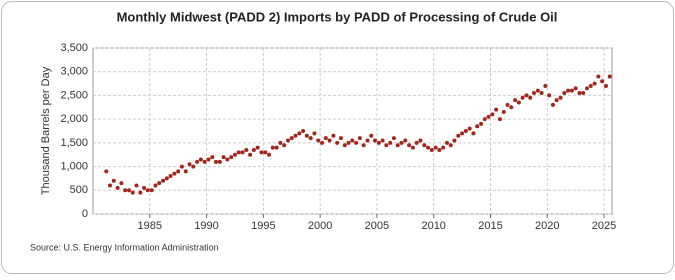 The width and height of the screenshot is (675, 280). Describe the element at coordinates (206, 226) in the screenshot. I see `x-tick-label: 1990` at that location.